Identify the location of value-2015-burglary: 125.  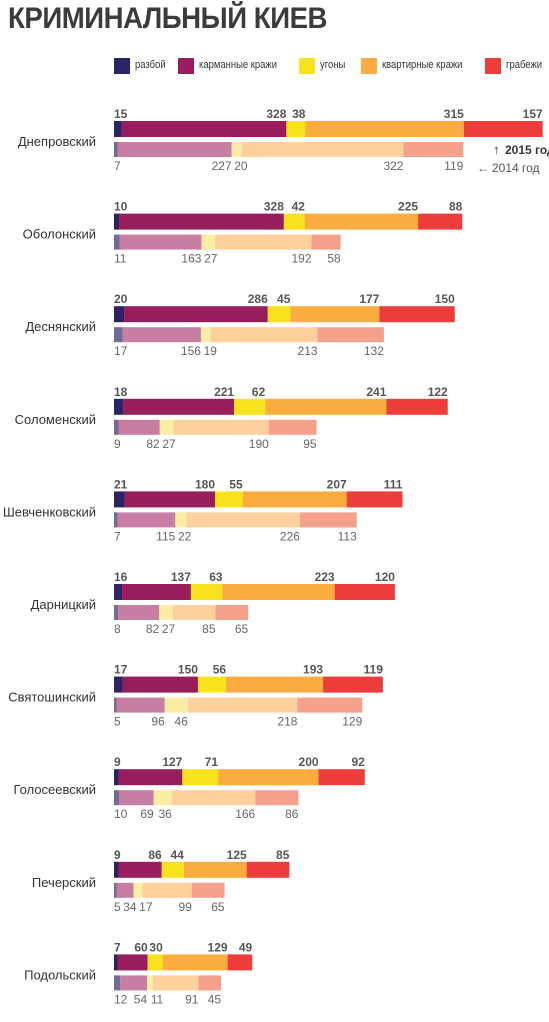
(237, 855).